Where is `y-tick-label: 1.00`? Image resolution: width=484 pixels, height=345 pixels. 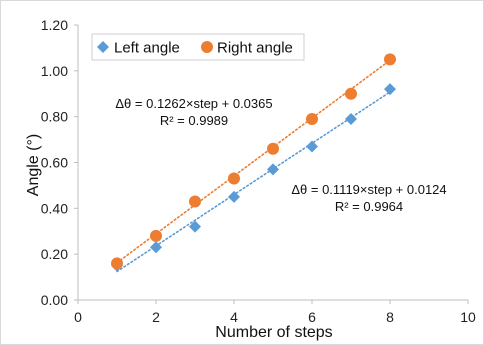 y-tick-label: 1.00 is located at coordinates (54, 71).